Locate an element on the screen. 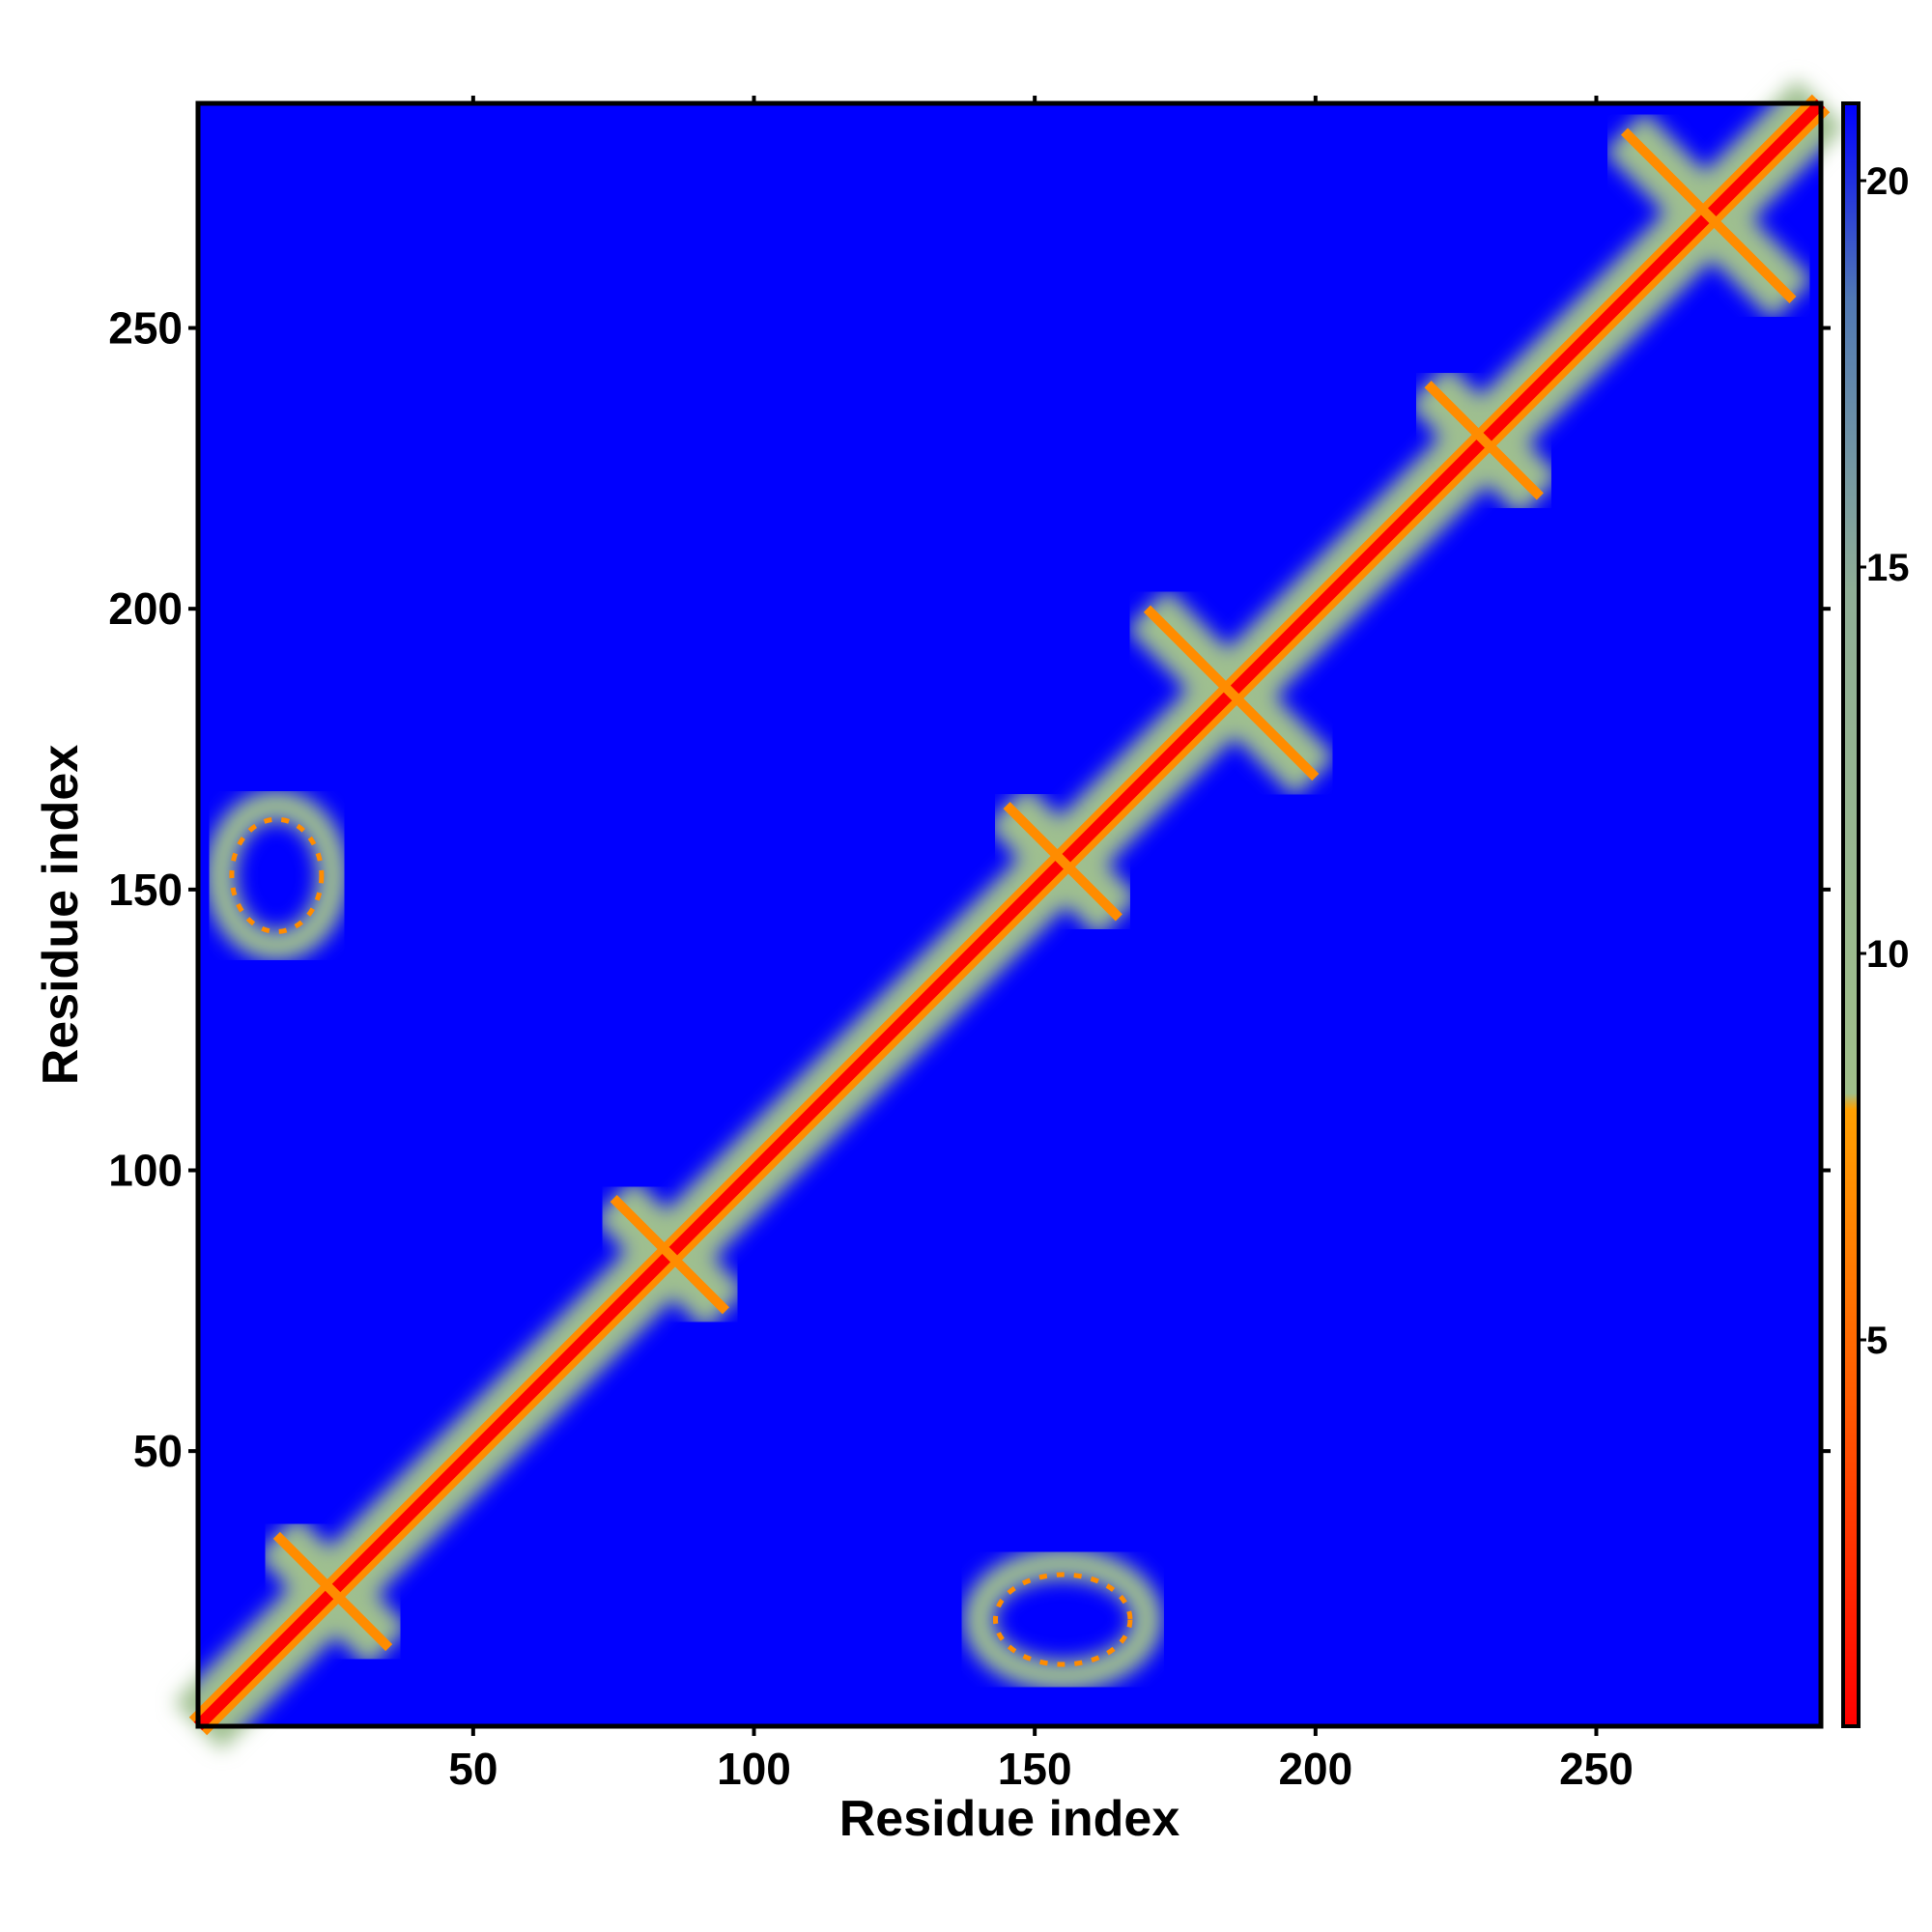 This screenshot has height=1932, width=1932. x-tick-label: 200 is located at coordinates (1315, 1769).